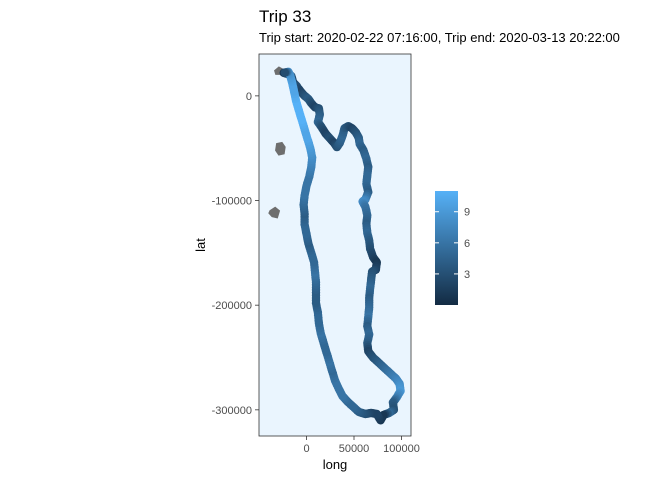 This screenshot has height=480, width=672. I want to click on y-axis-title: lat, so click(200, 245).